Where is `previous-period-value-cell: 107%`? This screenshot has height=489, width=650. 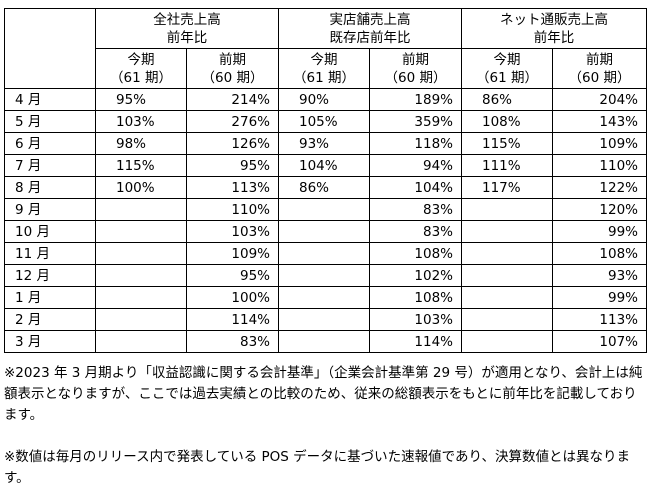
previous-period-value-cell: 107% is located at coordinates (599, 341).